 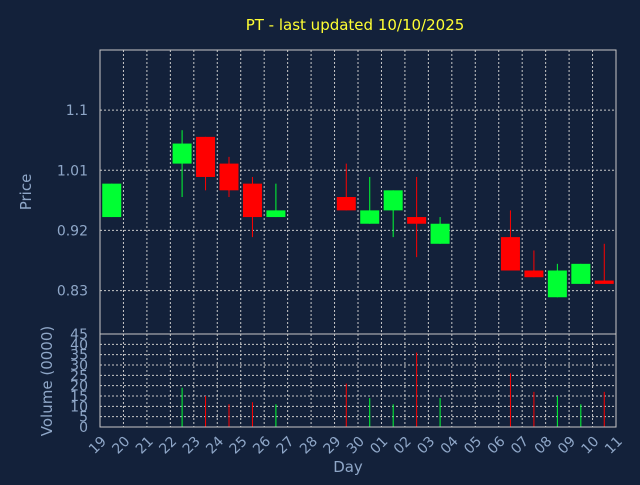 I want to click on volume-tick-label: 30, so click(x=79, y=366).